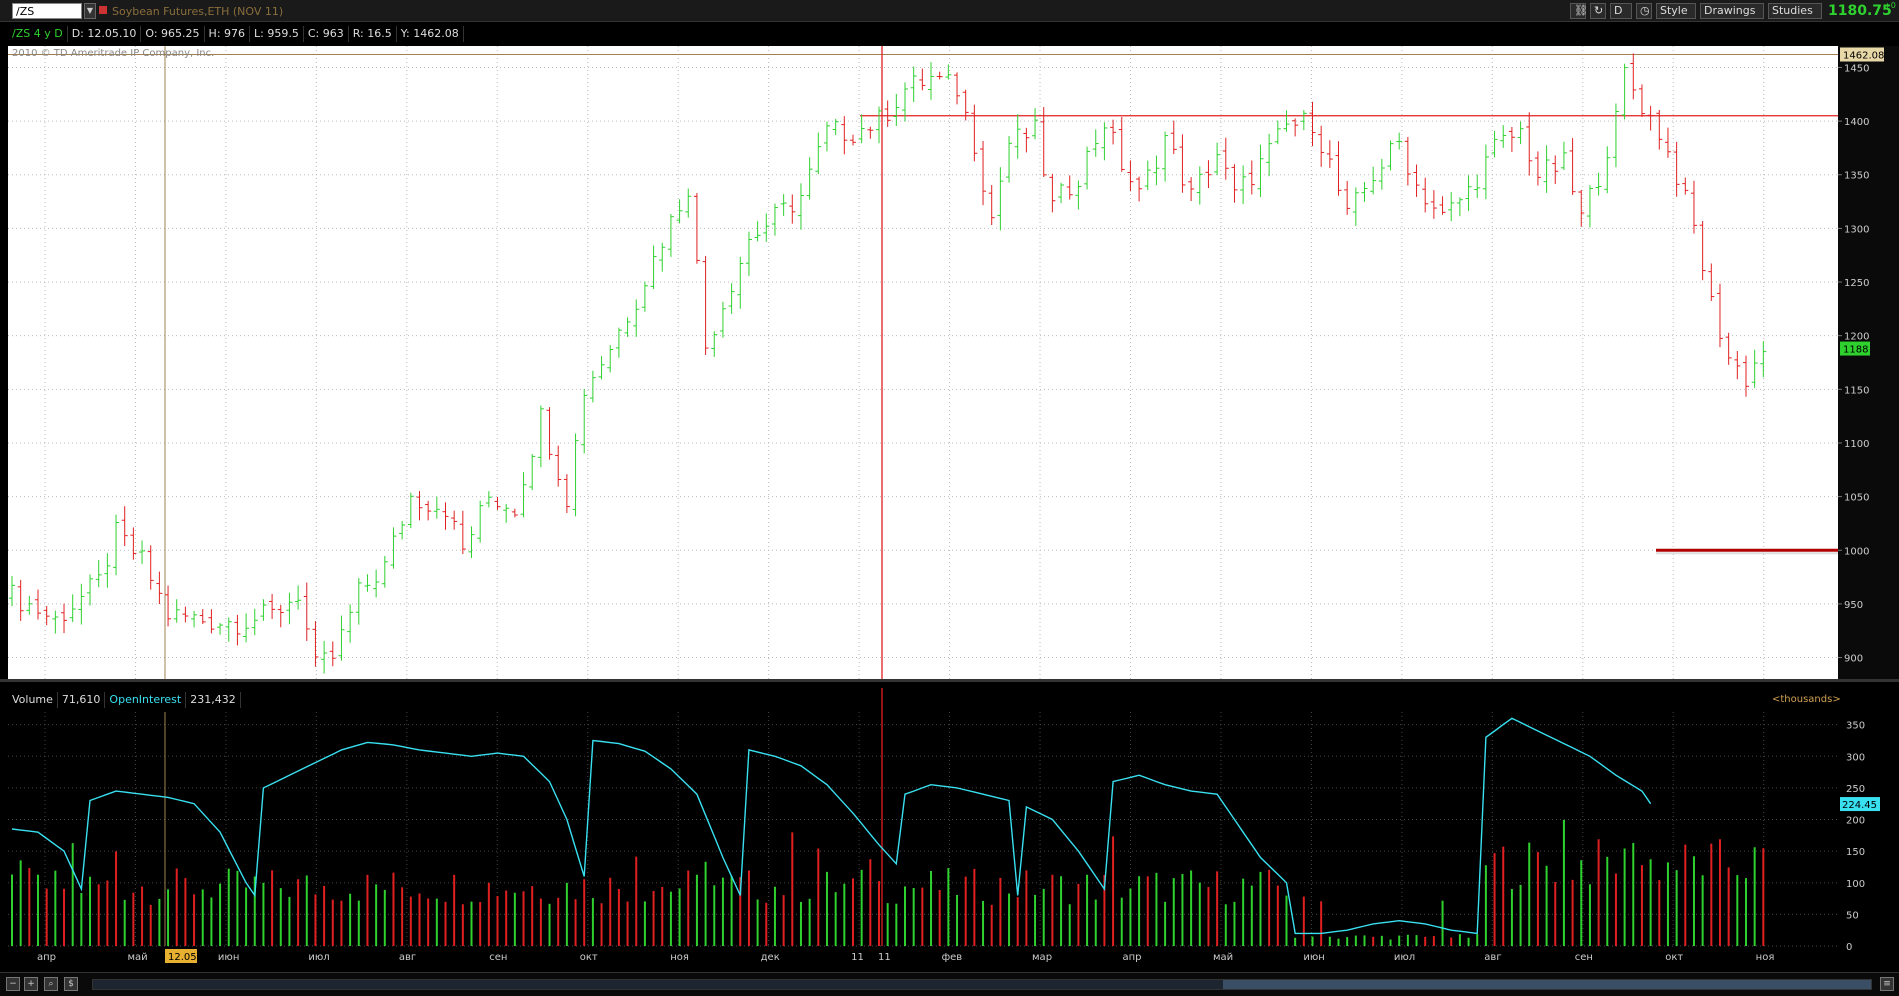  I want to click on horizontal-scrollbar, so click(982, 984).